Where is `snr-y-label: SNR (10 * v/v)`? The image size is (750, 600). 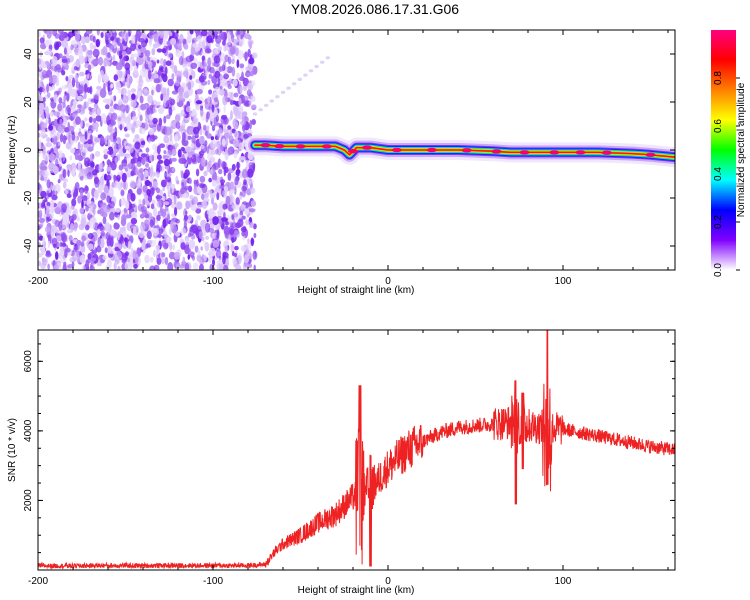 snr-y-label: SNR (10 * v/v) is located at coordinates (12, 450).